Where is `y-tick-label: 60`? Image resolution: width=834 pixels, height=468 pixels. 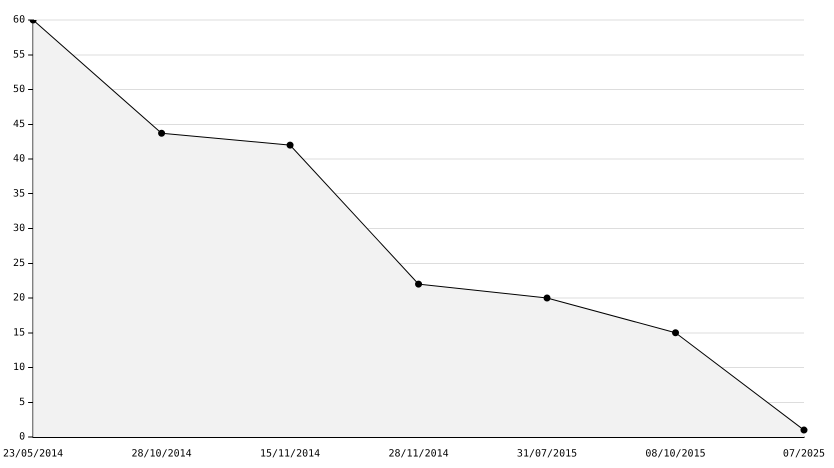 y-tick-label: 60 is located at coordinates (19, 20).